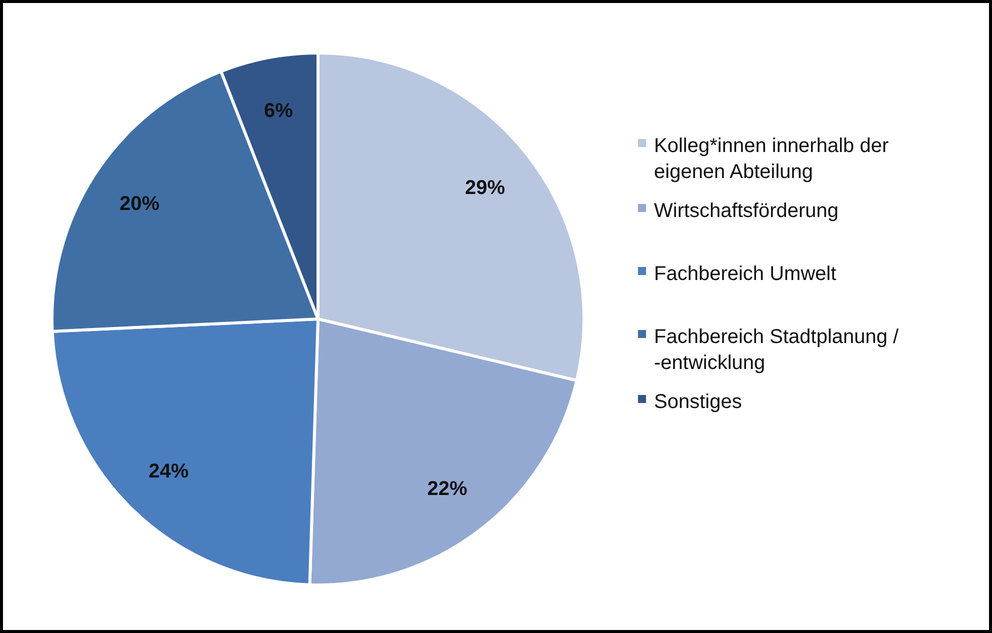 Image resolution: width=992 pixels, height=633 pixels. I want to click on data-label: 6%, so click(279, 111).